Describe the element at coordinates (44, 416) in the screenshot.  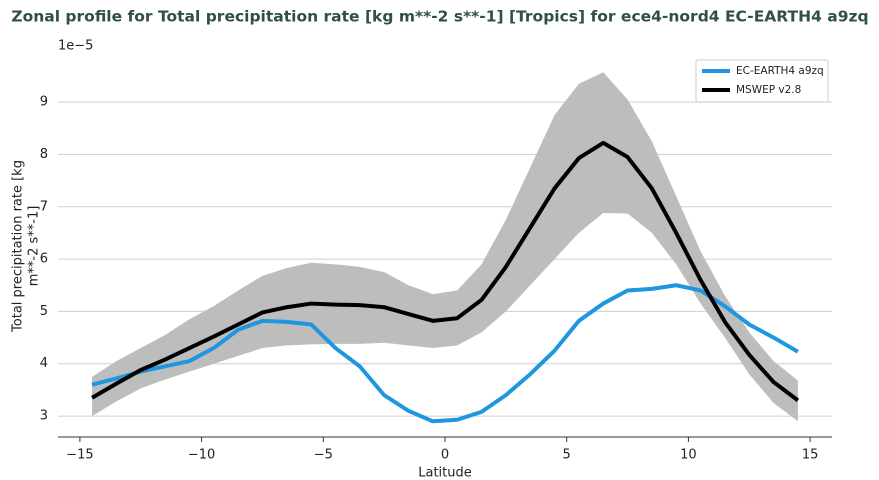
I see `y-tick-label: 3` at that location.